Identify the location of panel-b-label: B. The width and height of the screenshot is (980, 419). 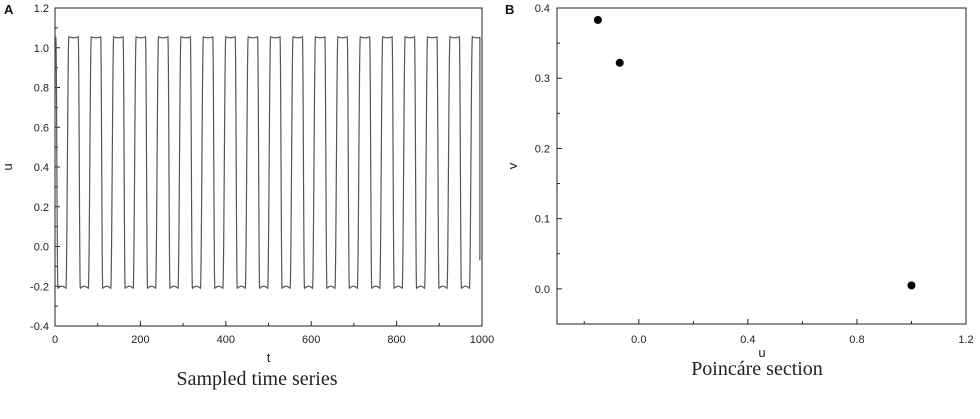
(509, 9).